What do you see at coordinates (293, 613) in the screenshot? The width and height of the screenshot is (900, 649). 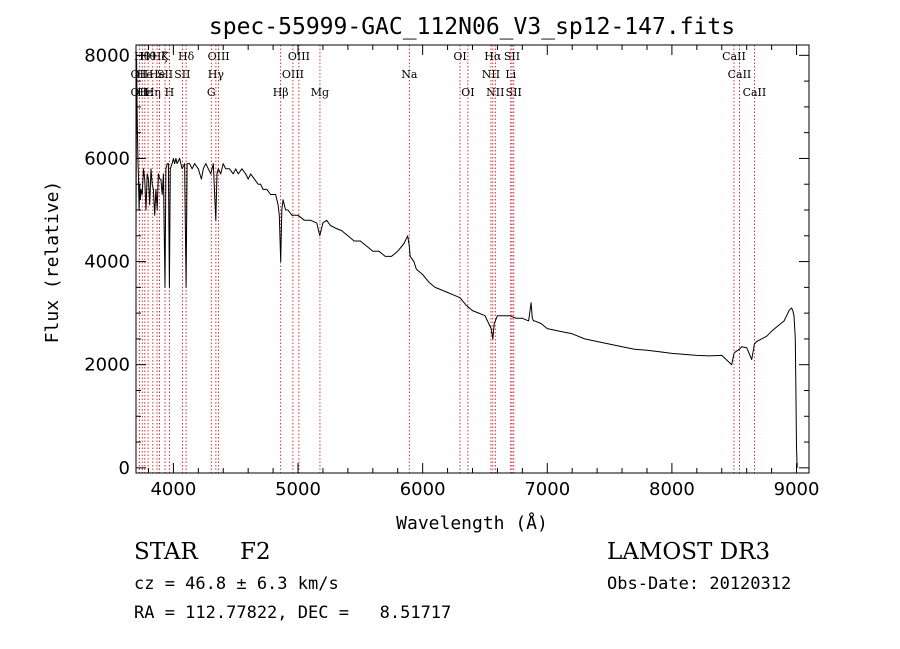 I see `sky-coordinates: RA = 112.77822, DEC = 8.51717` at bounding box center [293, 613].